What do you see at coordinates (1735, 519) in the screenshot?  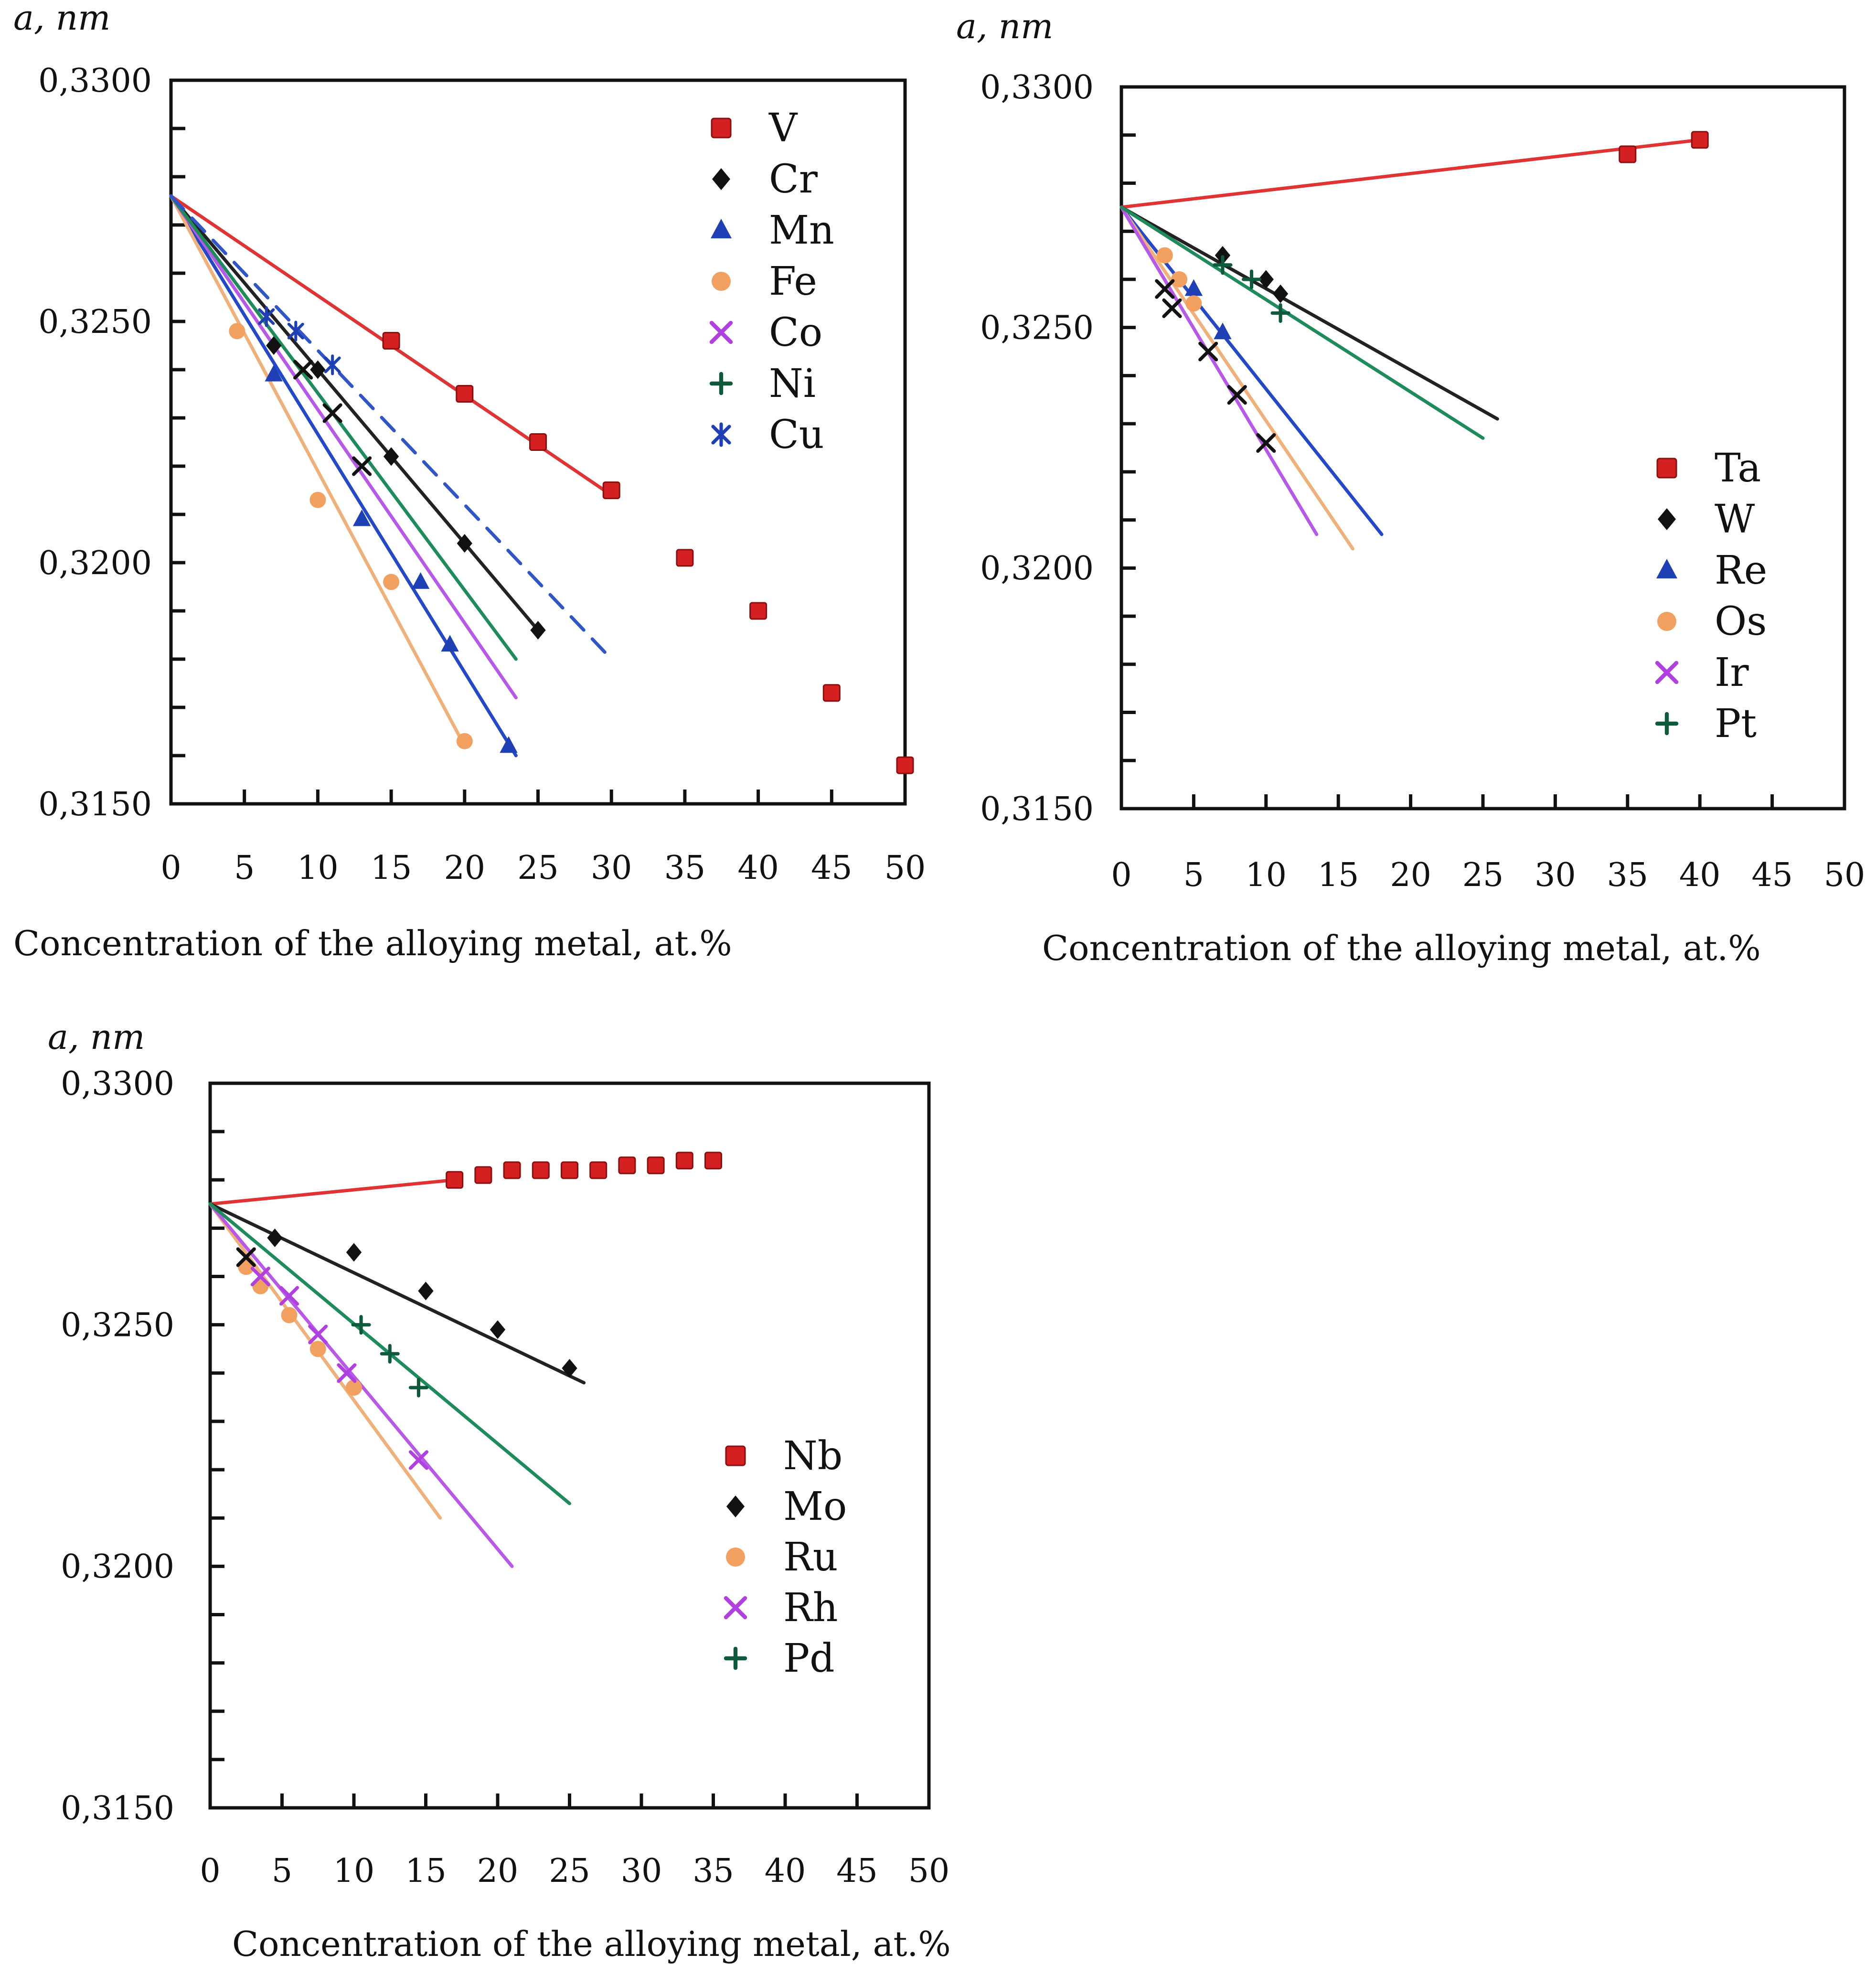 I see `legend-label-w: W` at bounding box center [1735, 519].